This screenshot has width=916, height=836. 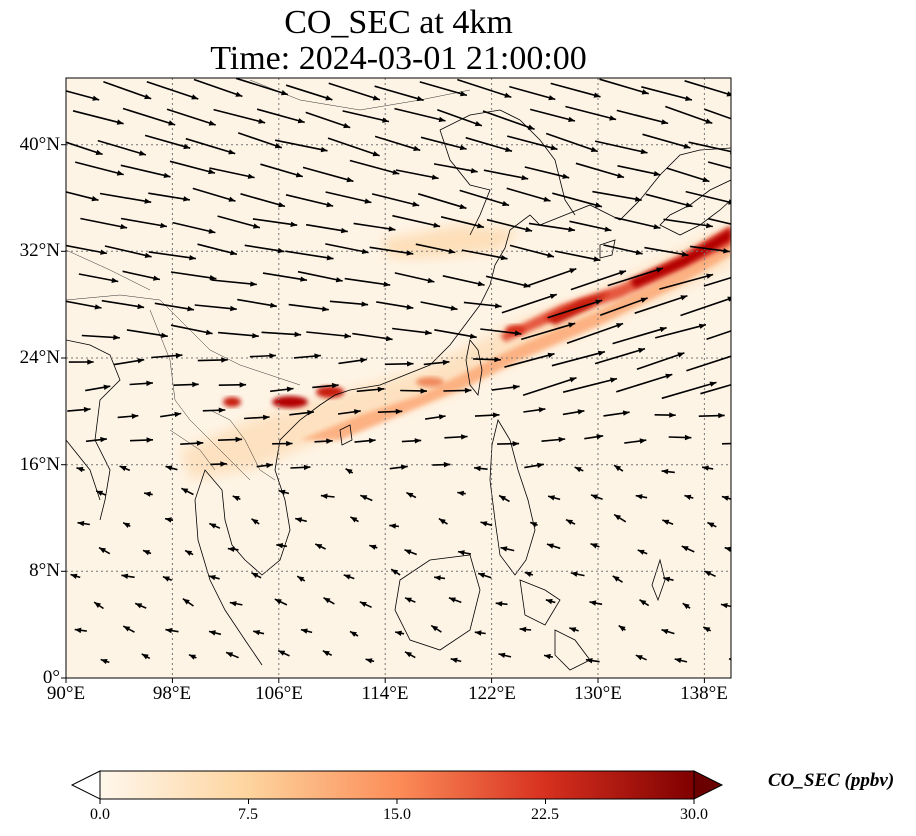 What do you see at coordinates (598, 693) in the screenshot?
I see `lon-label-130e: 130°E` at bounding box center [598, 693].